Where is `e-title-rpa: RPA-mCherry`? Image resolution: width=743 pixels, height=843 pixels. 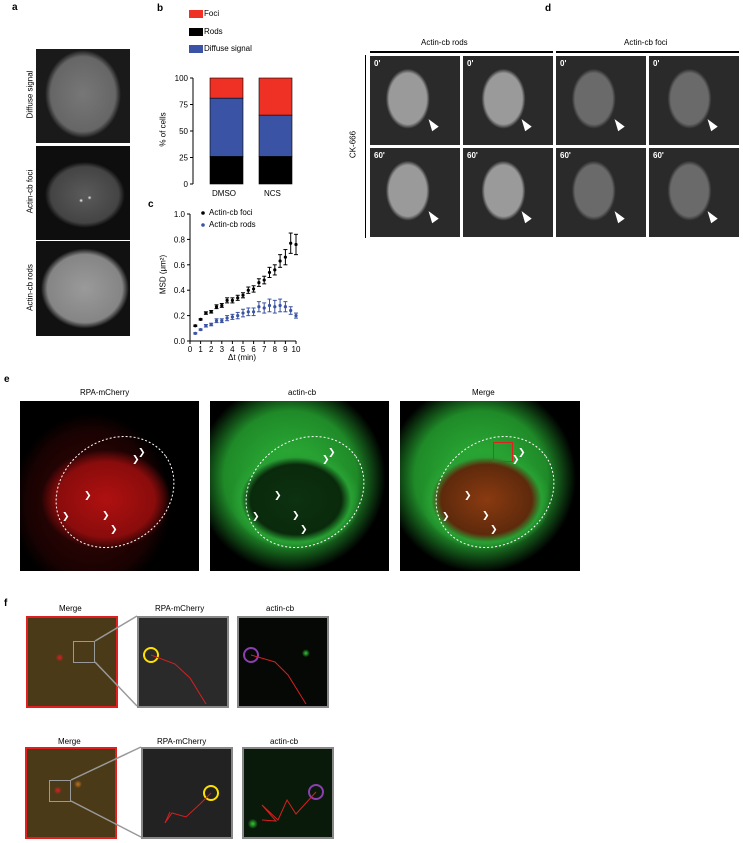 e-title-rpa: RPA-mCherry is located at coordinates (105, 392).